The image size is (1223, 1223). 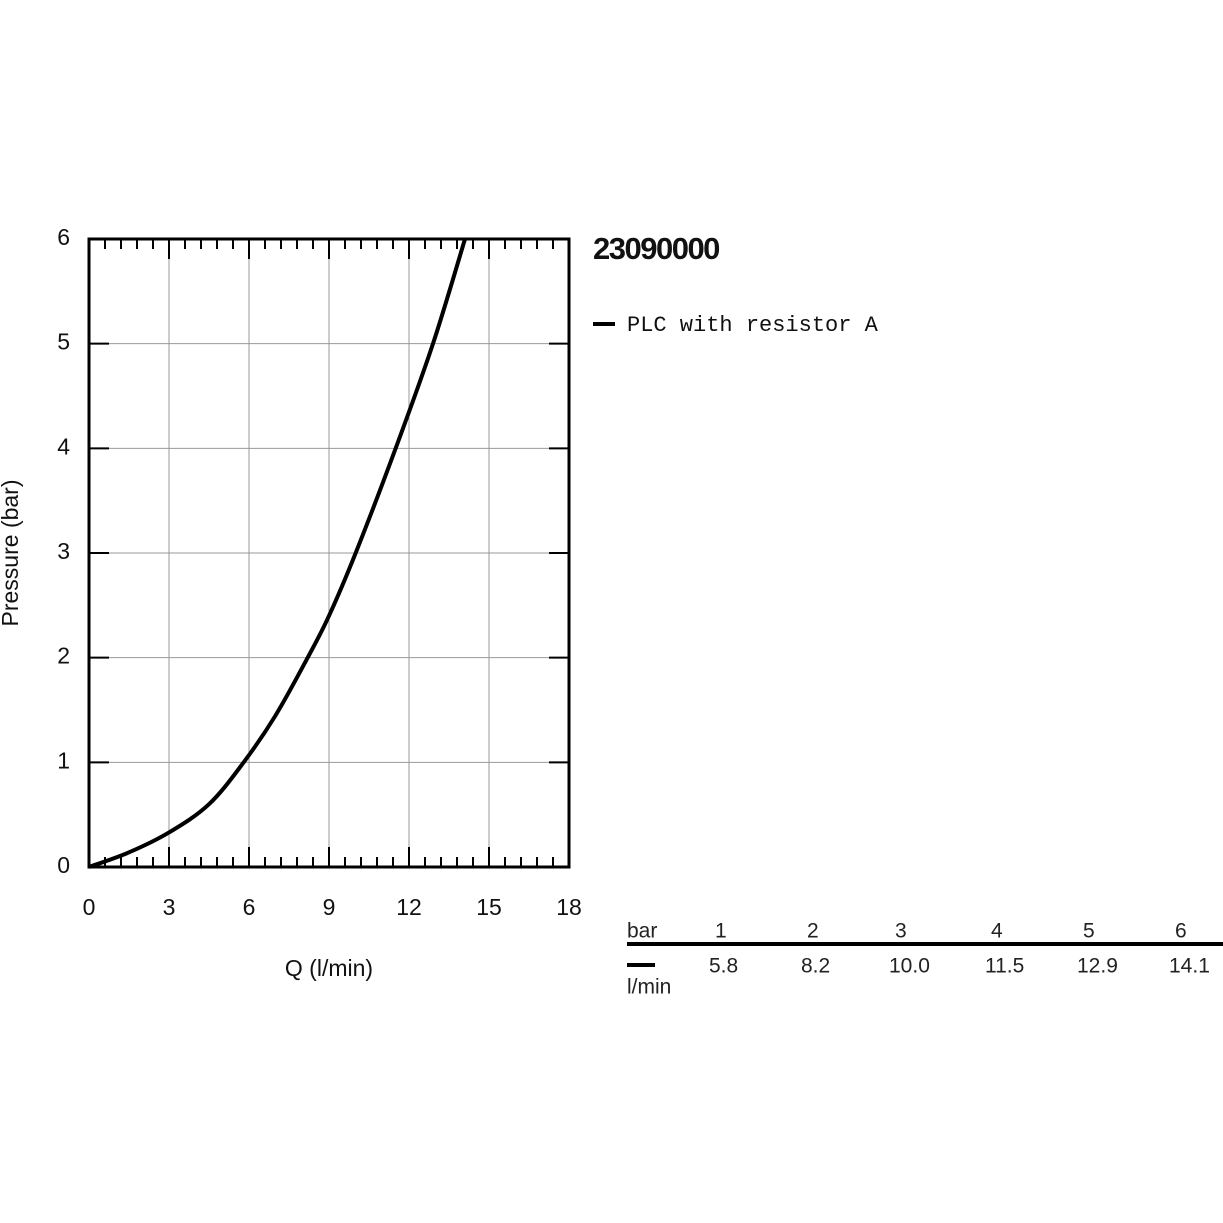 What do you see at coordinates (813, 931) in the screenshot?
I see `table-header: 2` at bounding box center [813, 931].